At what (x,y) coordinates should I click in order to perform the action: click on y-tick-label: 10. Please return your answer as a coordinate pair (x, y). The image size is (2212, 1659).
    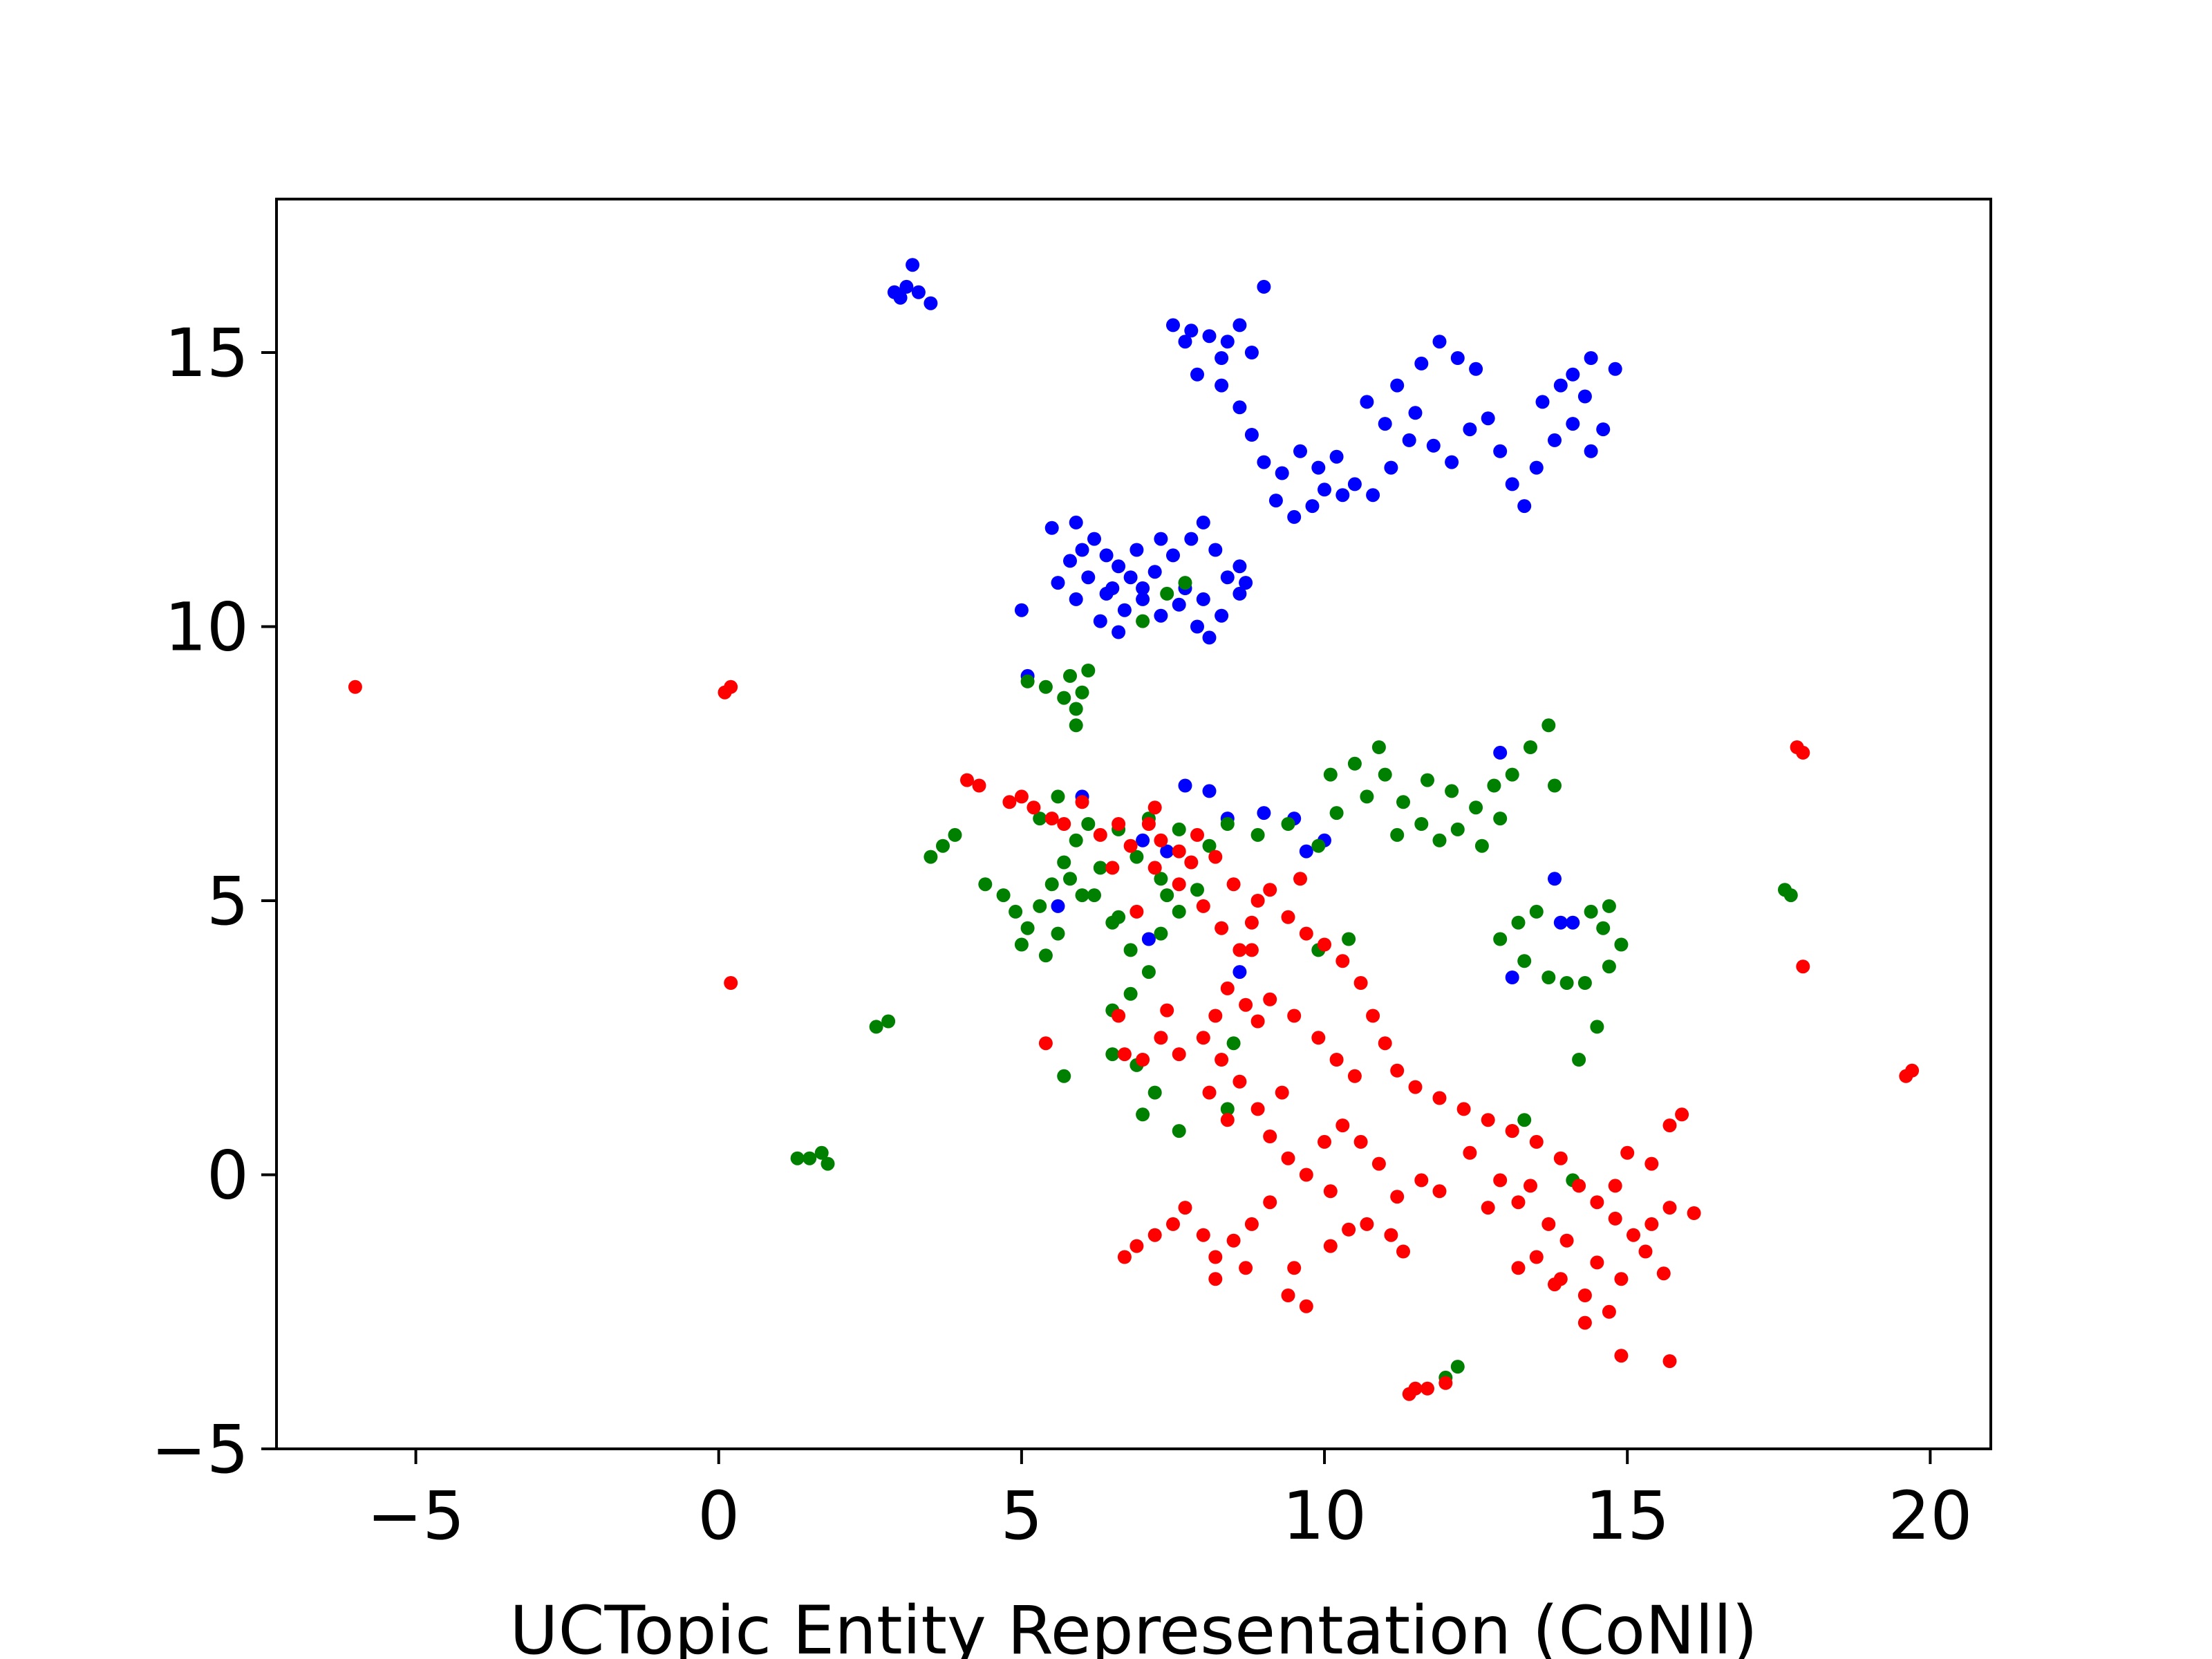
    Looking at the image, I should click on (207, 627).